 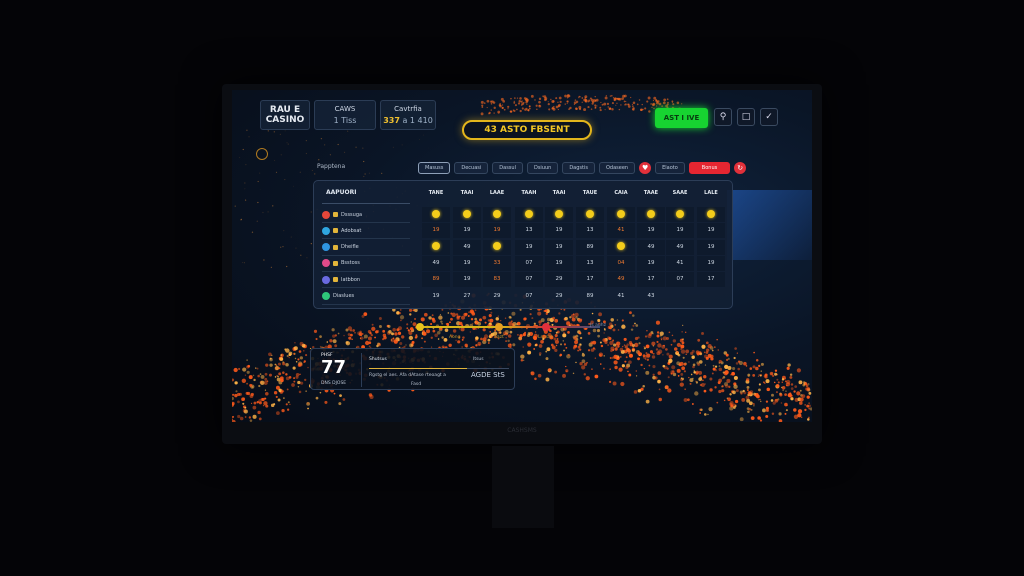 What do you see at coordinates (645, 168) in the screenshot?
I see `heart-icon: ♥` at bounding box center [645, 168].